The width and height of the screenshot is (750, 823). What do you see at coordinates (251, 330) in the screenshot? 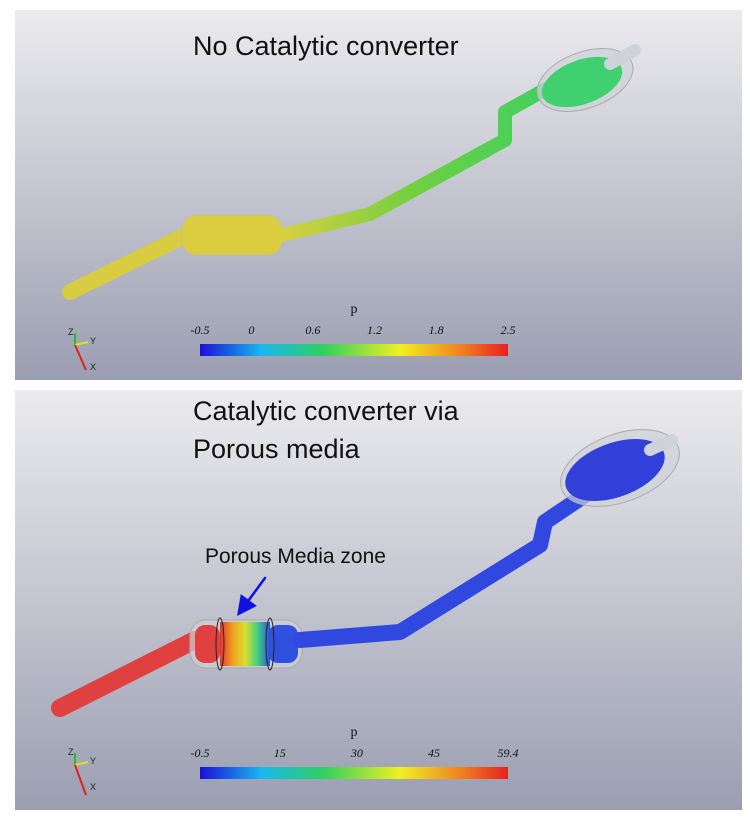
I see `colorbar-tick-label: 0` at bounding box center [251, 330].